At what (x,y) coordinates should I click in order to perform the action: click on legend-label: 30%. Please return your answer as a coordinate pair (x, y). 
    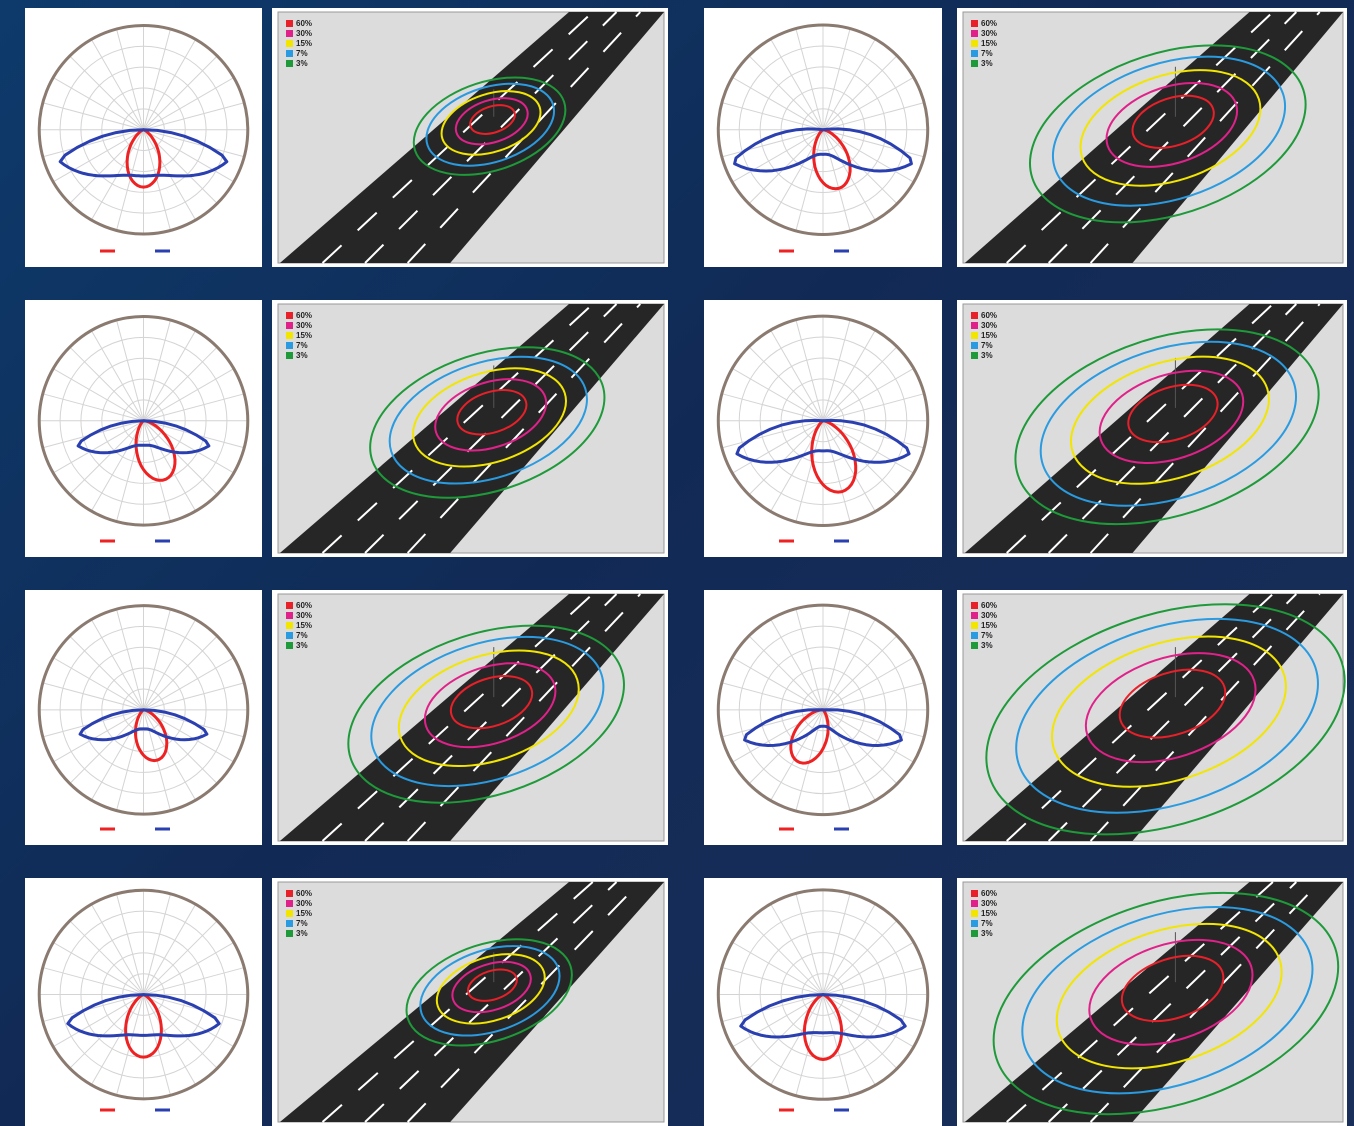
    Looking at the image, I should click on (989, 615).